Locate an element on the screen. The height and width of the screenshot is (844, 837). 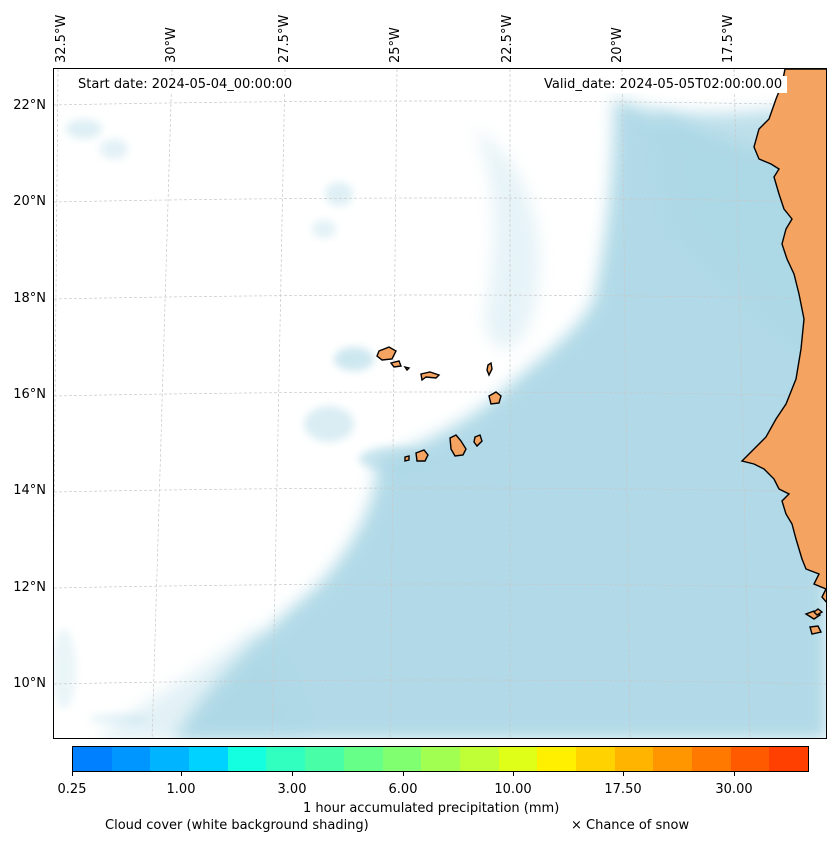
african-mainland is located at coordinates (783, 336).